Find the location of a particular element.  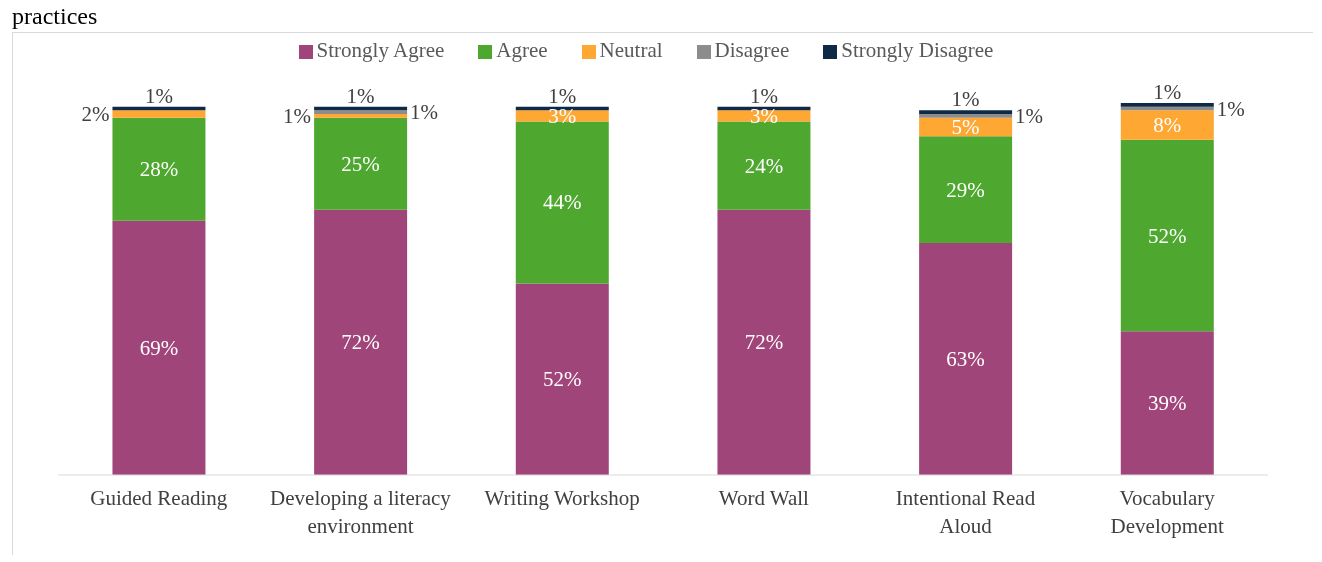

data-label: 2% is located at coordinates (95, 114).